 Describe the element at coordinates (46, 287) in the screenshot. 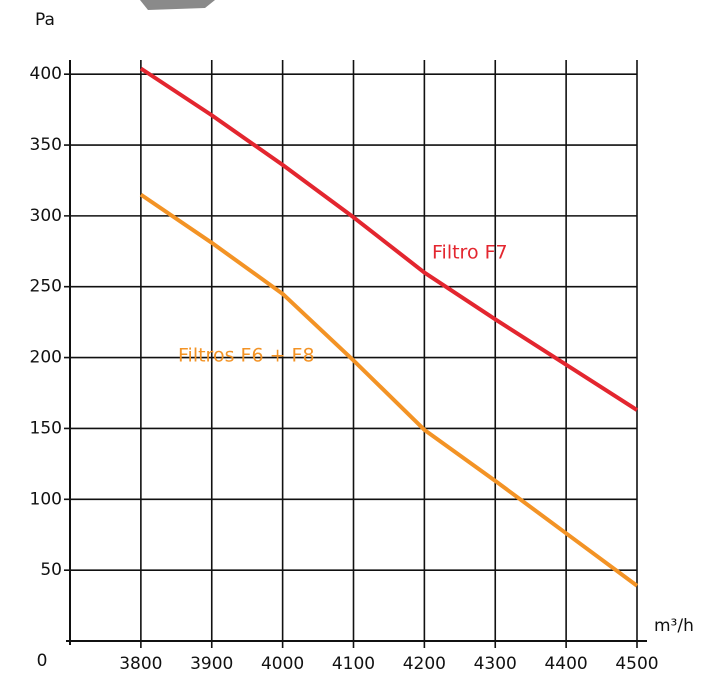

I see `y-tick-label: 250` at that location.